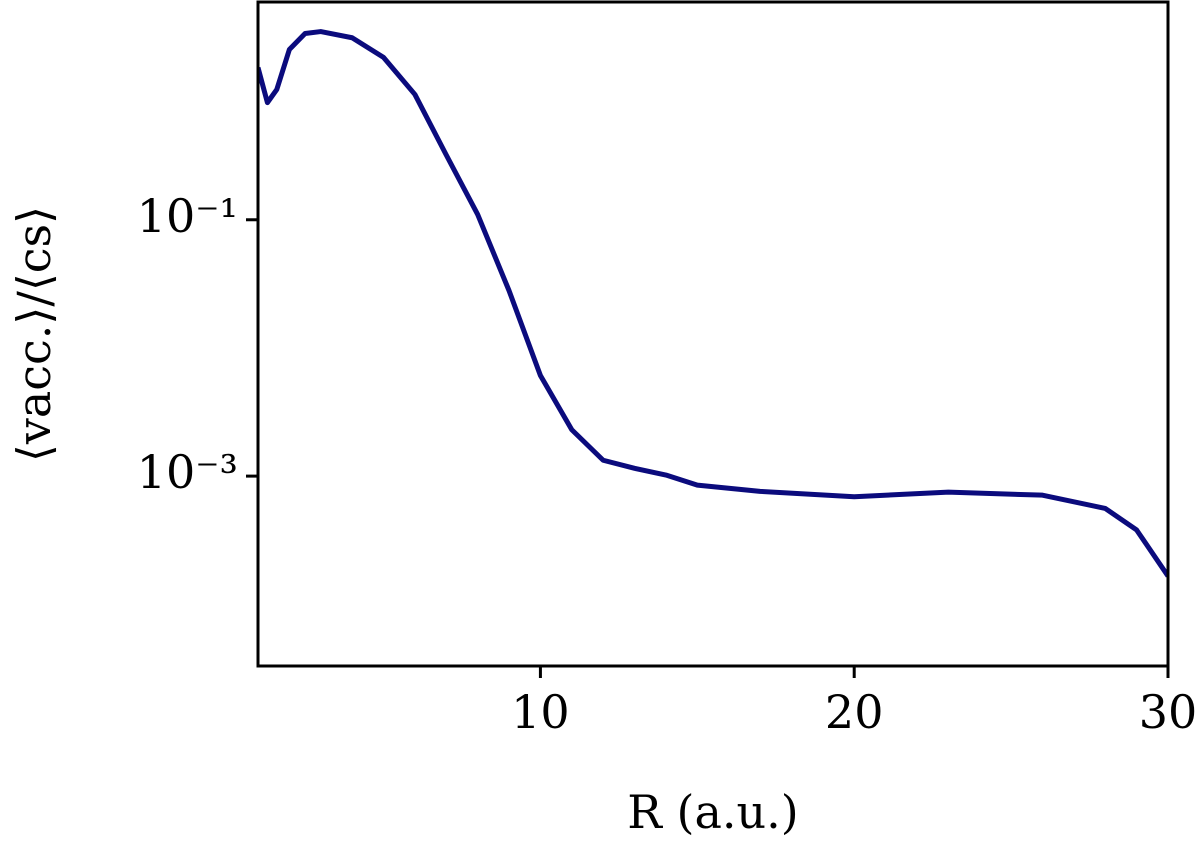 This screenshot has height=851, width=1200. What do you see at coordinates (854, 712) in the screenshot?
I see `x-tick-label: 20` at bounding box center [854, 712].